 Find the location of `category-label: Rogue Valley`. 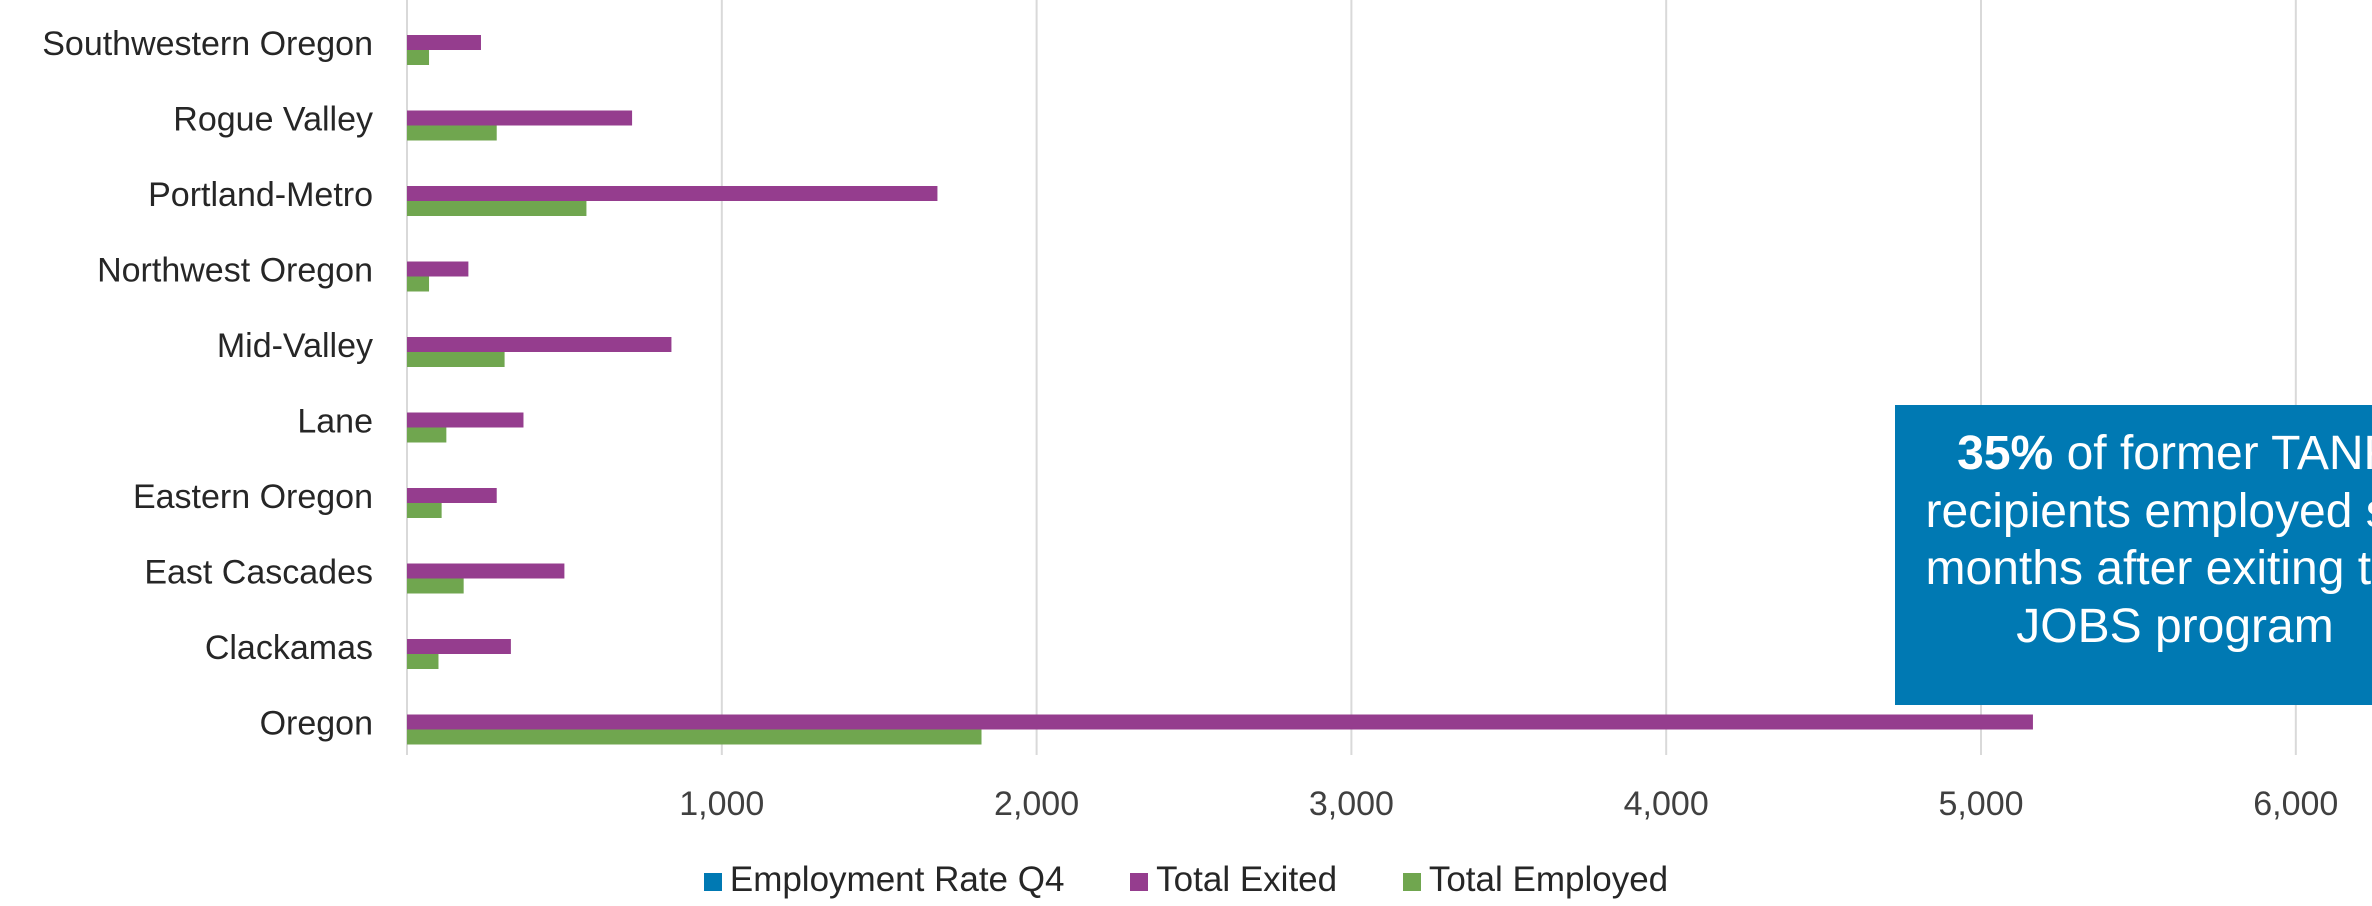

category-label: Rogue Valley is located at coordinates (273, 120).